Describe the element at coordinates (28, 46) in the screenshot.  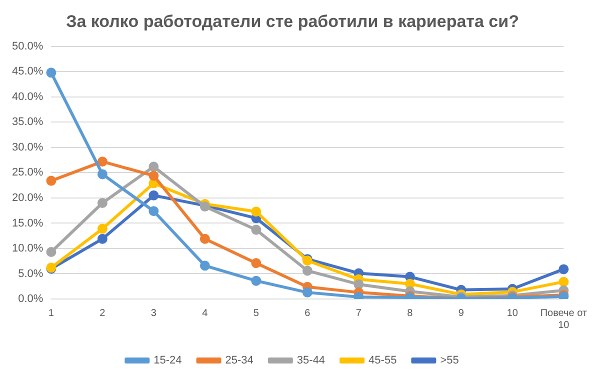
I see `y-tick-label: 50.0%` at that location.